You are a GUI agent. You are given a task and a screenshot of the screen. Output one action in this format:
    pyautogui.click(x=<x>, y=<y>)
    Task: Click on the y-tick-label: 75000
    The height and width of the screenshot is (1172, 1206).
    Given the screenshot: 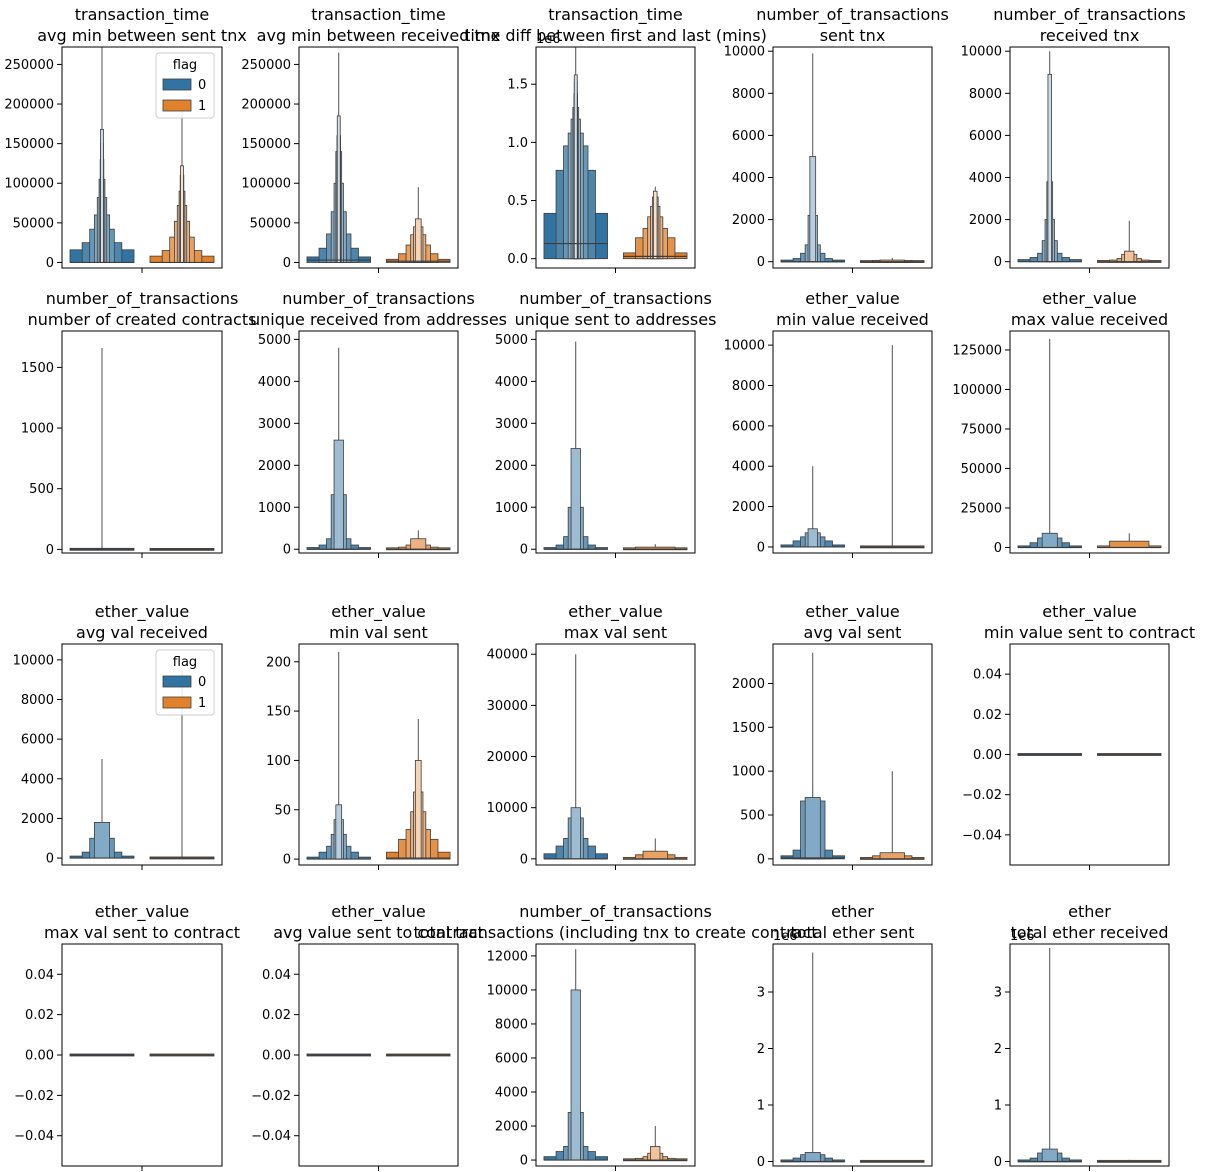 What is the action you would take?
    pyautogui.click(x=981, y=429)
    